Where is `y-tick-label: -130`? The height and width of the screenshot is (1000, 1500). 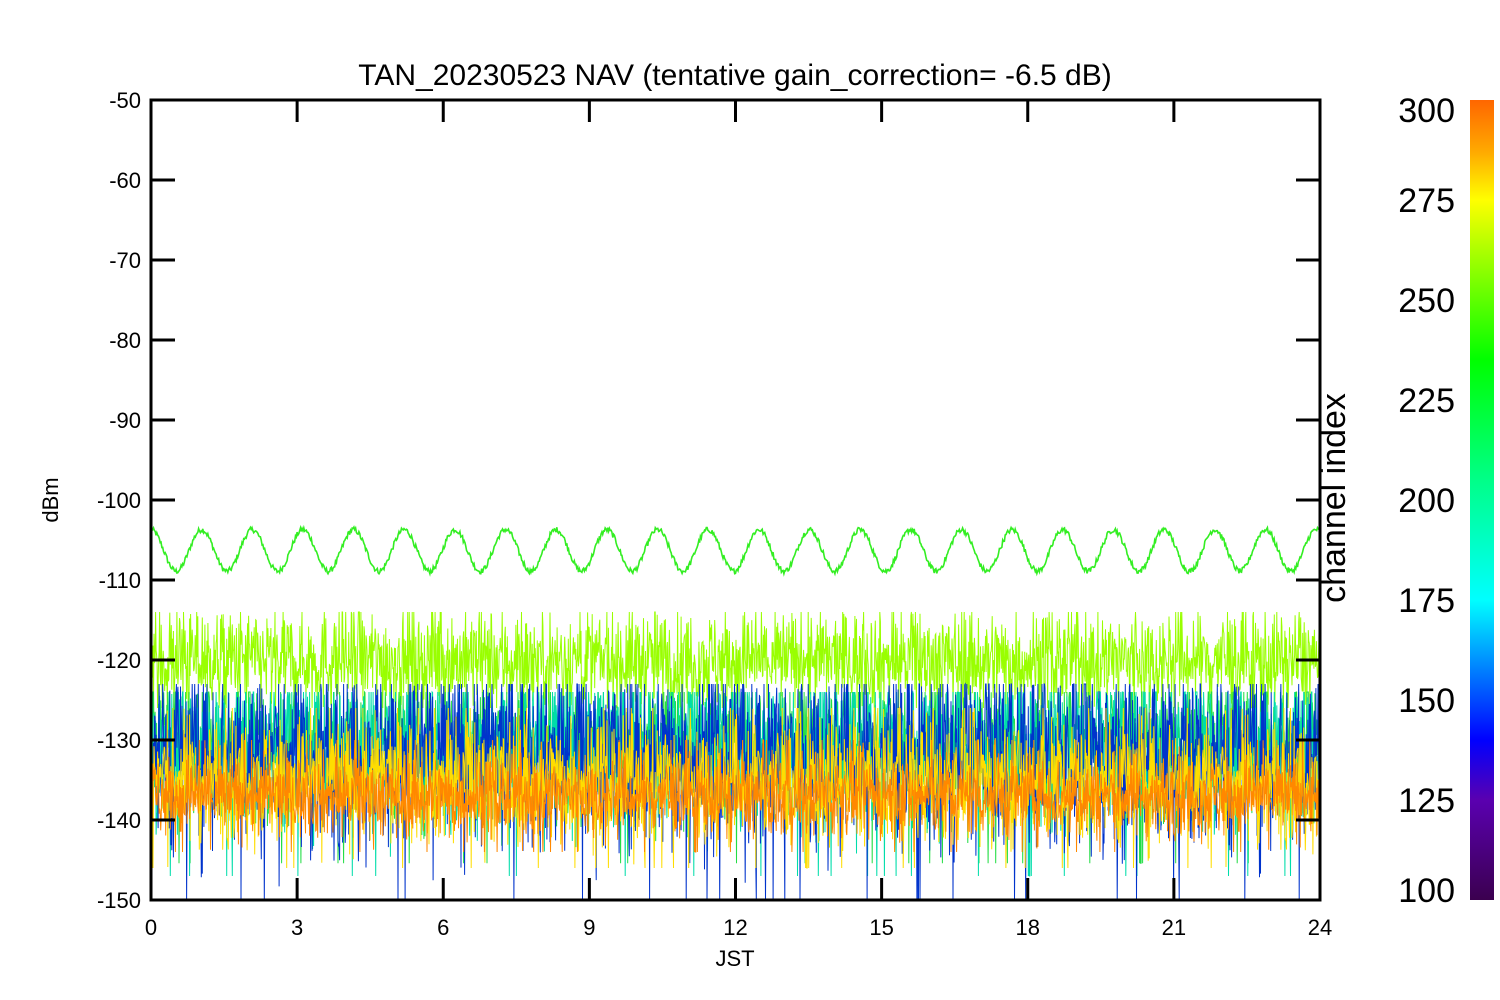
y-tick-label: -130 is located at coordinates (119, 740).